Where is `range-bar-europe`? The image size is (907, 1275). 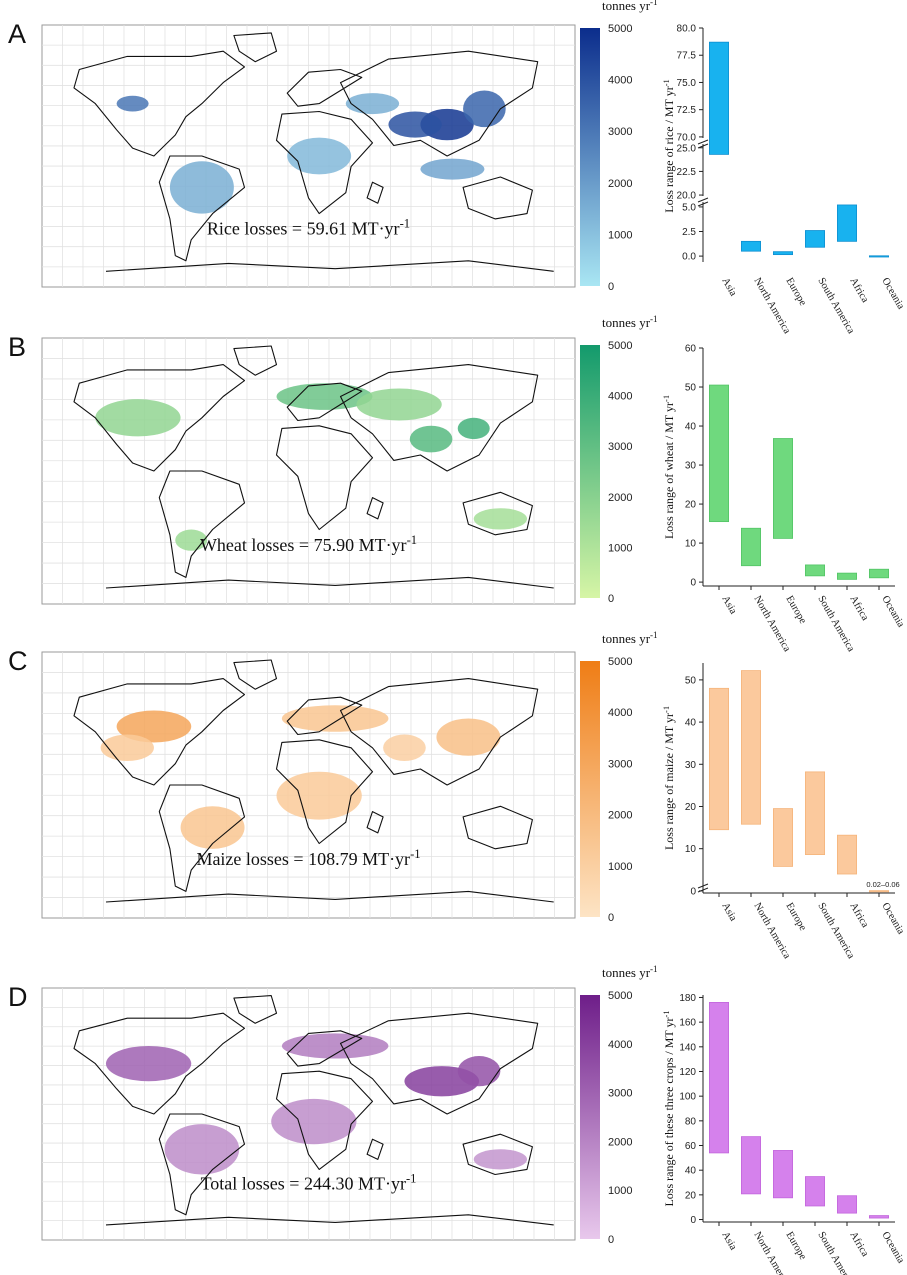 range-bar-europe is located at coordinates (783, 1174).